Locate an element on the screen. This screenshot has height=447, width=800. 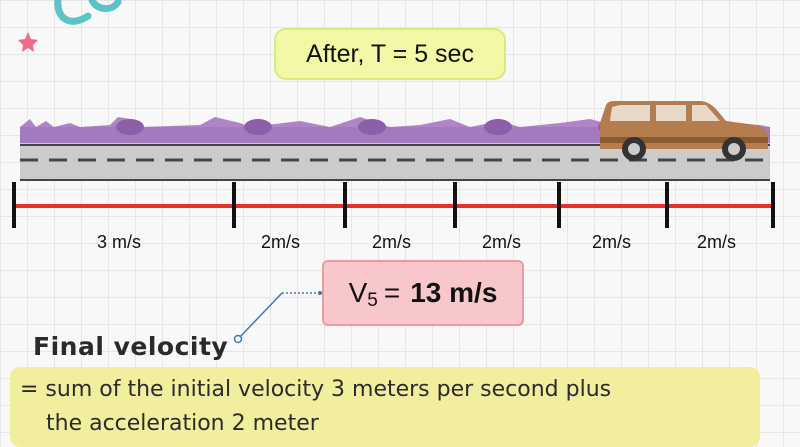
velocity-value: 13 m/s is located at coordinates (454, 292).